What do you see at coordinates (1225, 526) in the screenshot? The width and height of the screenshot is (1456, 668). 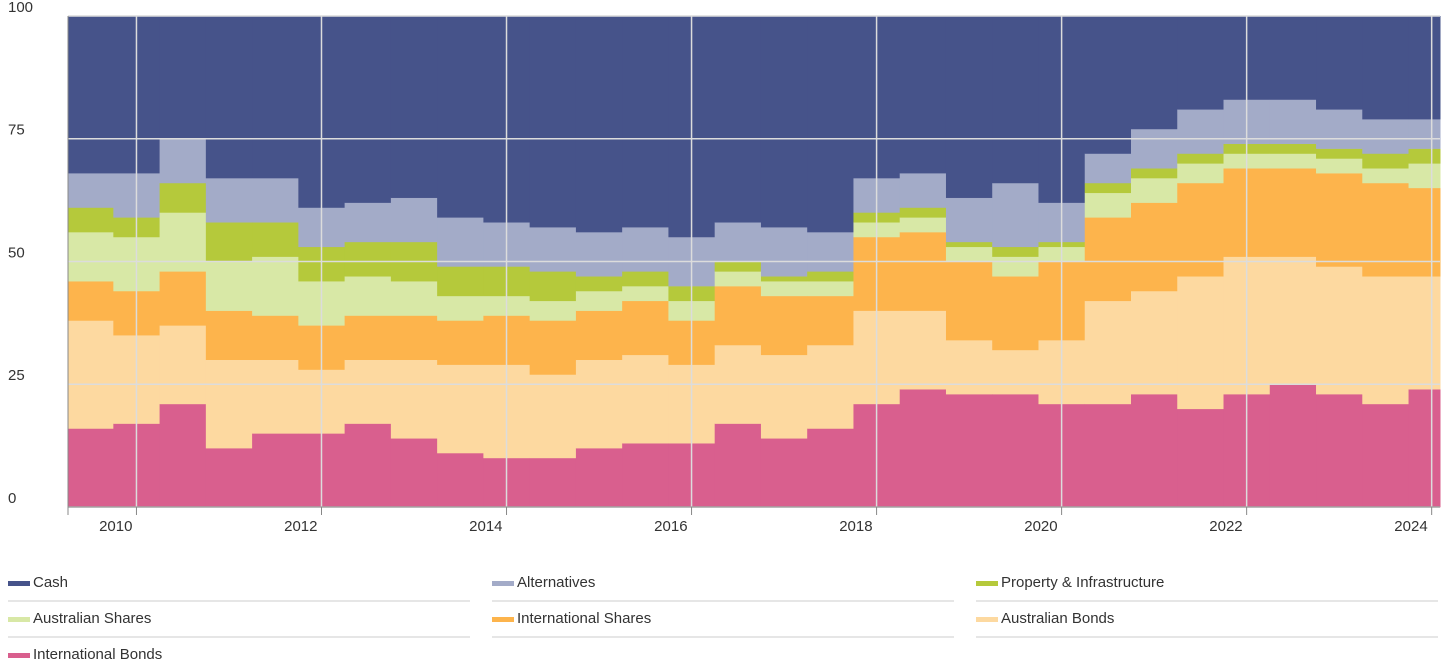 I see `x-tick-label: 2022` at bounding box center [1225, 526].